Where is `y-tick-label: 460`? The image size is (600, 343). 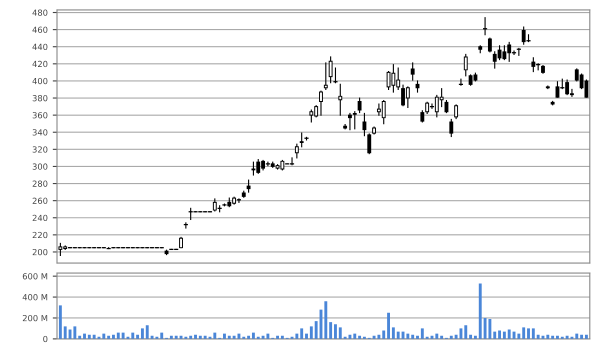 y-tick-label: 460 is located at coordinates (40, 29).